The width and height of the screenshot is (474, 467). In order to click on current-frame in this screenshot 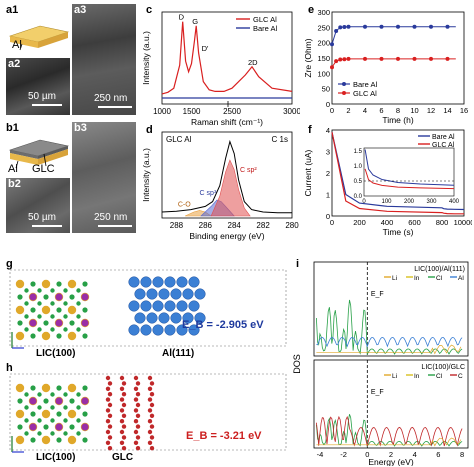, I will do `click(398, 173)`.